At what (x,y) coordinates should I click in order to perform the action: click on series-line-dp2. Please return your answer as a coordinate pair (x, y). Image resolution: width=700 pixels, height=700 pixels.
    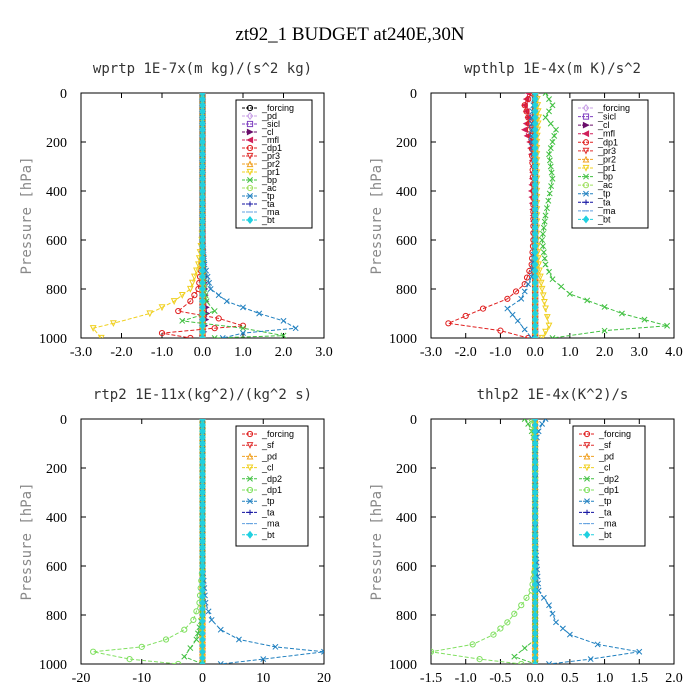
    Looking at the image, I should click on (524, 541).